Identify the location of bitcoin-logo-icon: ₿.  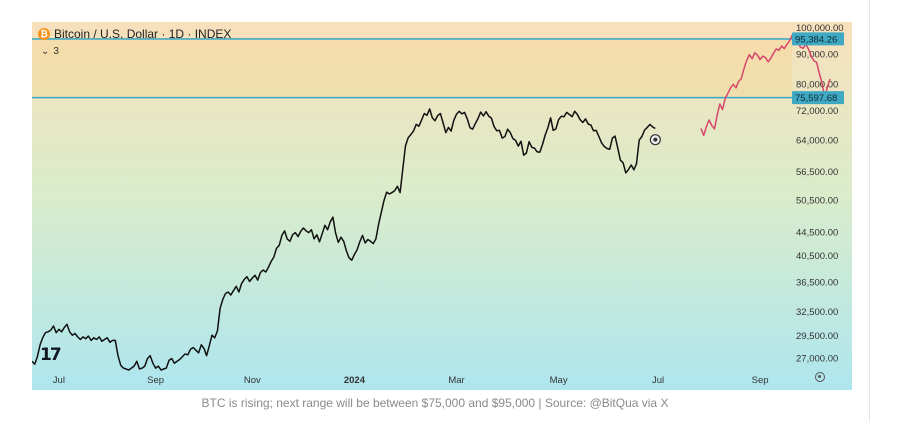
(44, 34).